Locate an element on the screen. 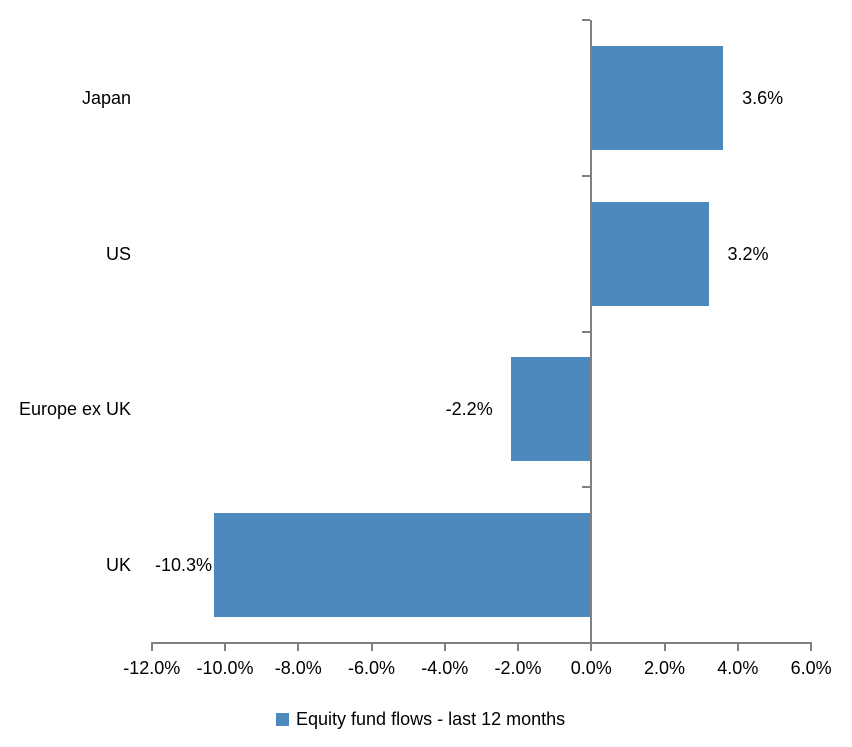  category-label-uk: UK is located at coordinates (118, 565).